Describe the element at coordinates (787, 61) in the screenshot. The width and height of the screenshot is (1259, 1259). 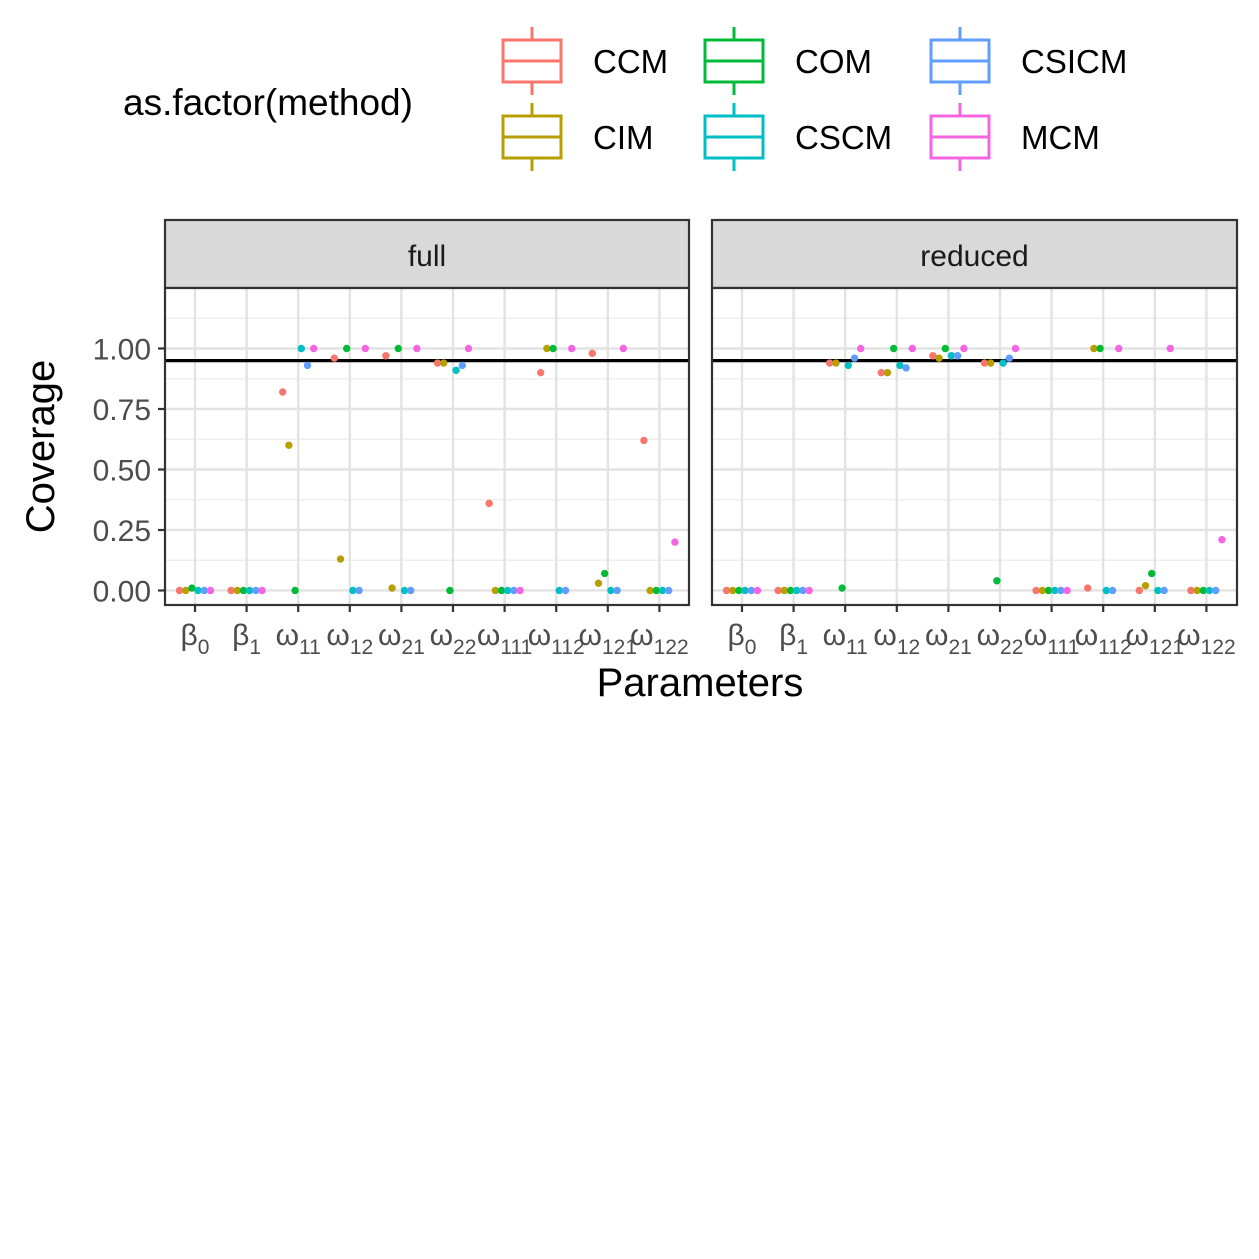
I see `legend-key-com: COM` at that location.